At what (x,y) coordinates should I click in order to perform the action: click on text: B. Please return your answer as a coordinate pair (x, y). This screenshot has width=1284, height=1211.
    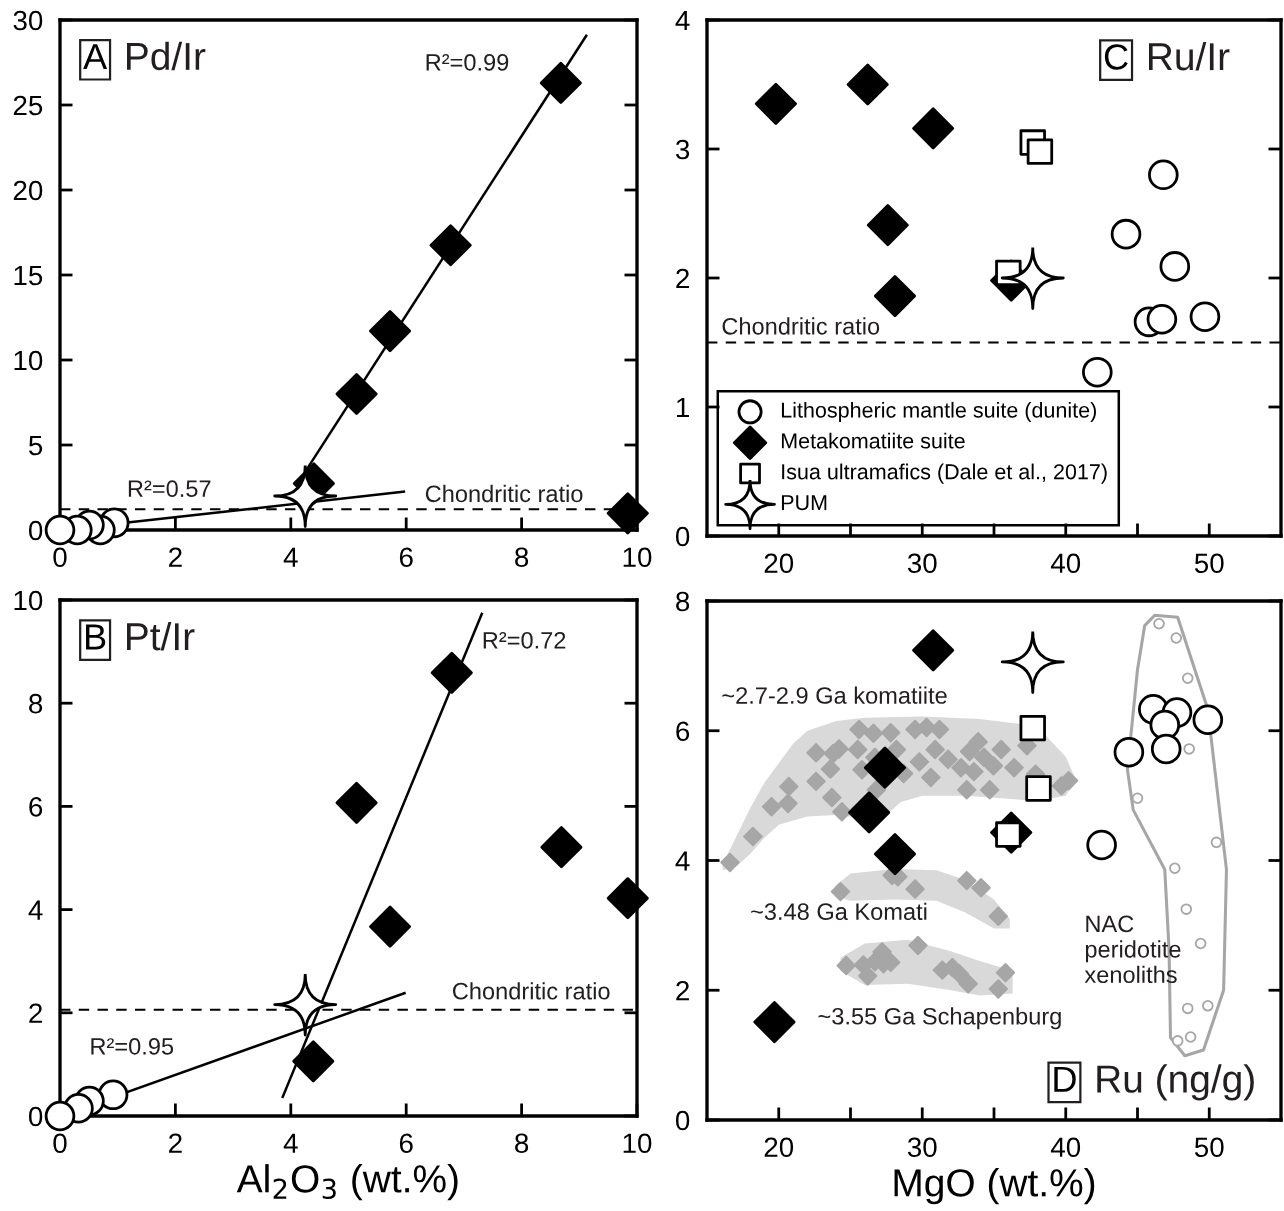
    Looking at the image, I should click on (96, 637).